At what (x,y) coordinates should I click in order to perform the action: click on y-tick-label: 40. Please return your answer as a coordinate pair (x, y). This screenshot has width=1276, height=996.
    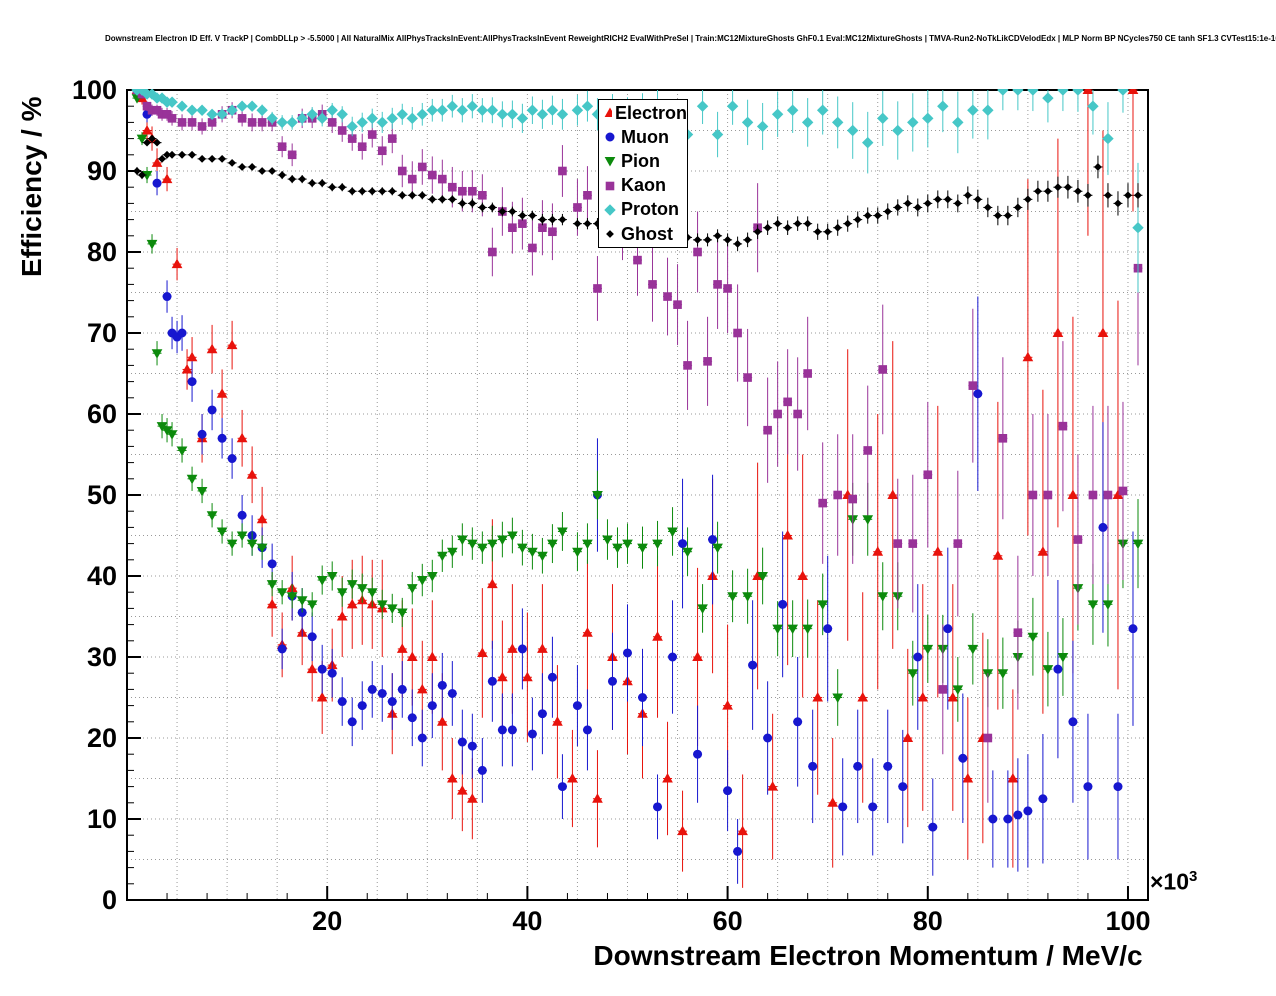
    Looking at the image, I should click on (102, 576).